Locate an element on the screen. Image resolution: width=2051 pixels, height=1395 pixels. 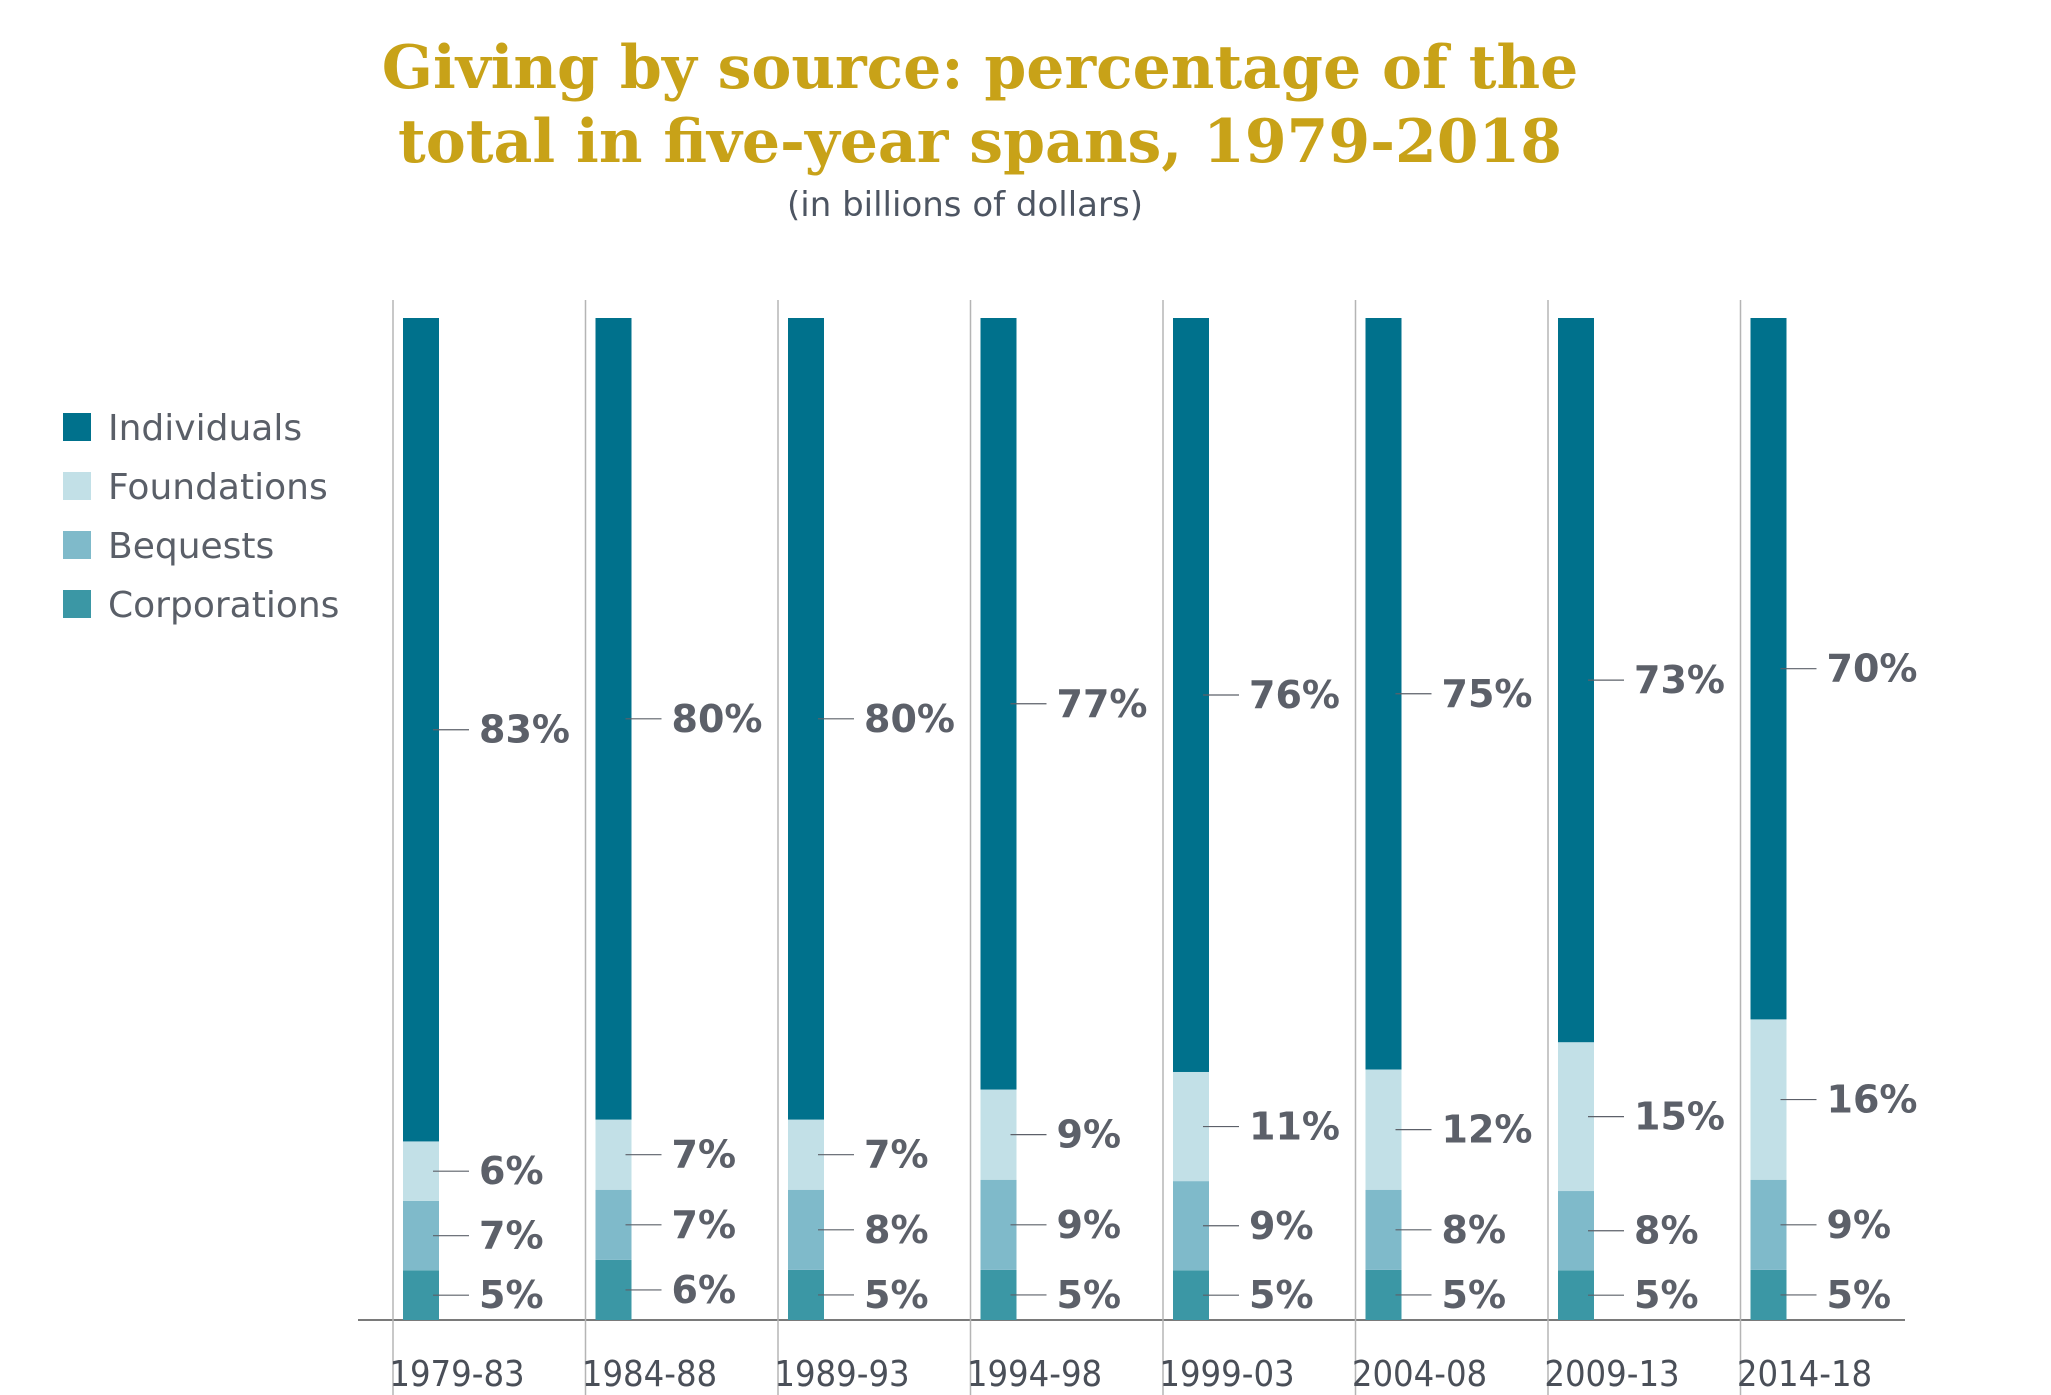
data-label-individuals-1999-03: 76% is located at coordinates (1294, 695).